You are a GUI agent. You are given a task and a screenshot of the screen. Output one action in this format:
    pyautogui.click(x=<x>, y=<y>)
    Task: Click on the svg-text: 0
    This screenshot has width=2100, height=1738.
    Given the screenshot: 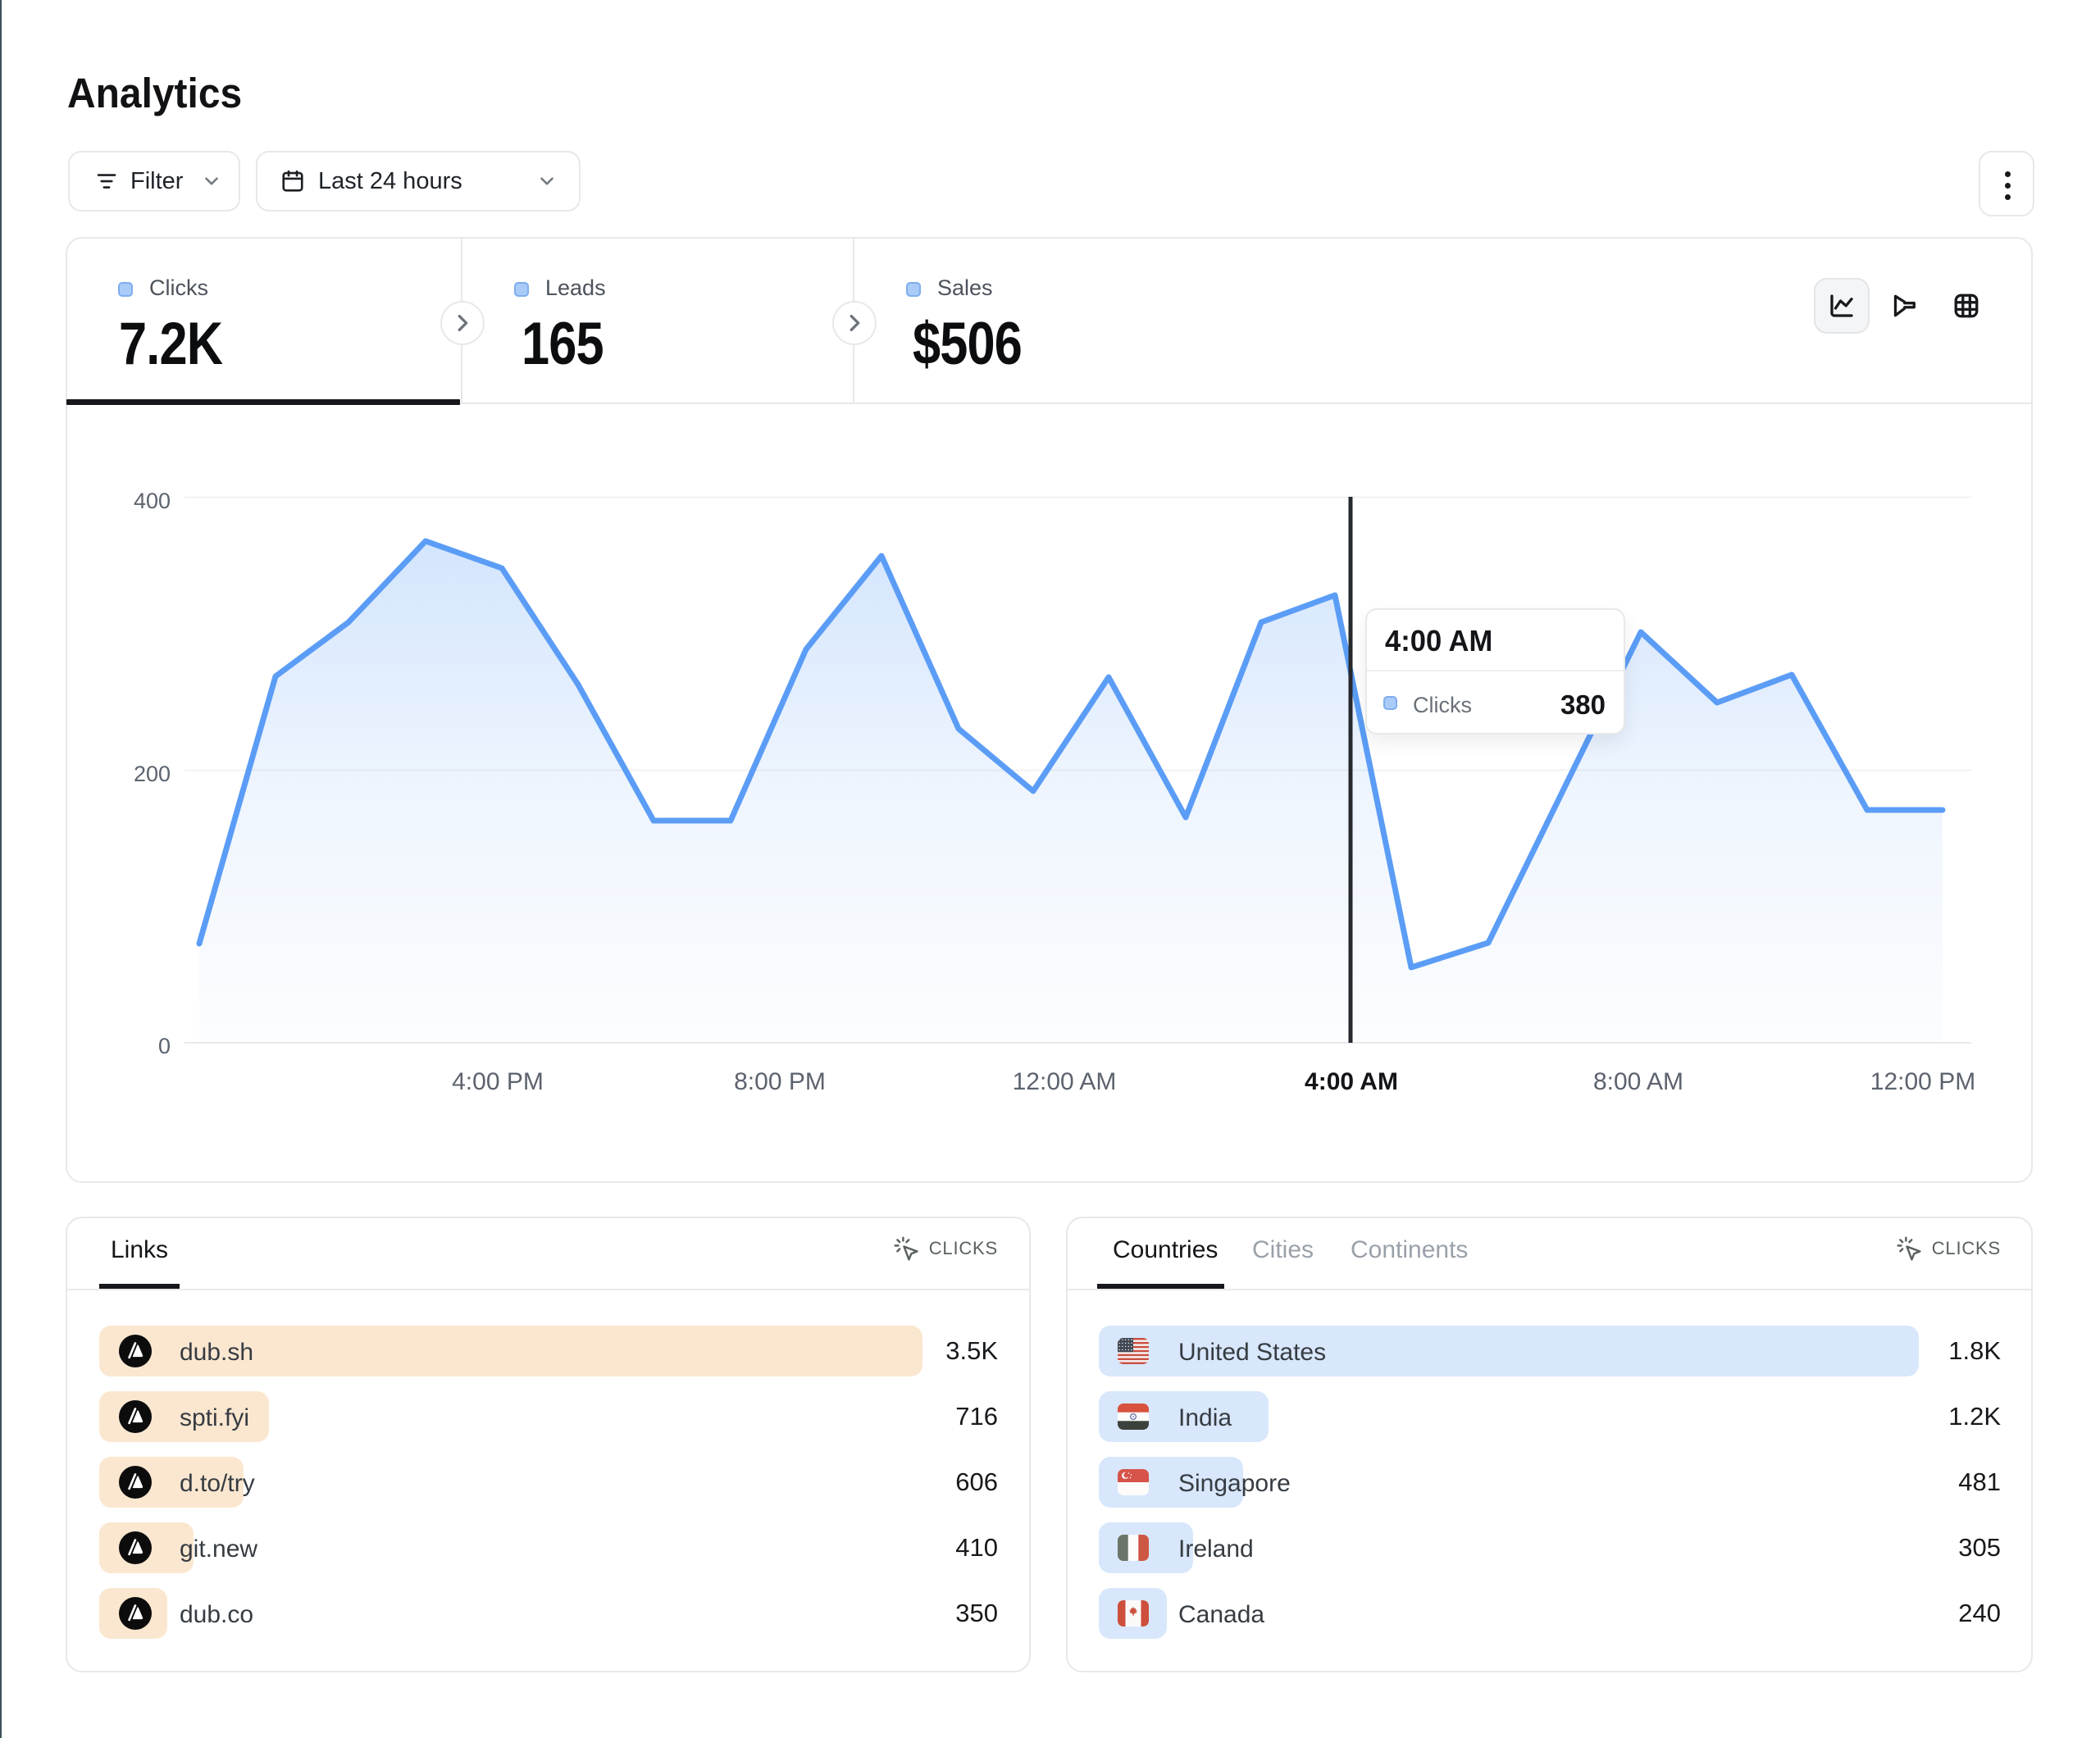 What is the action you would take?
    pyautogui.click(x=164, y=1046)
    